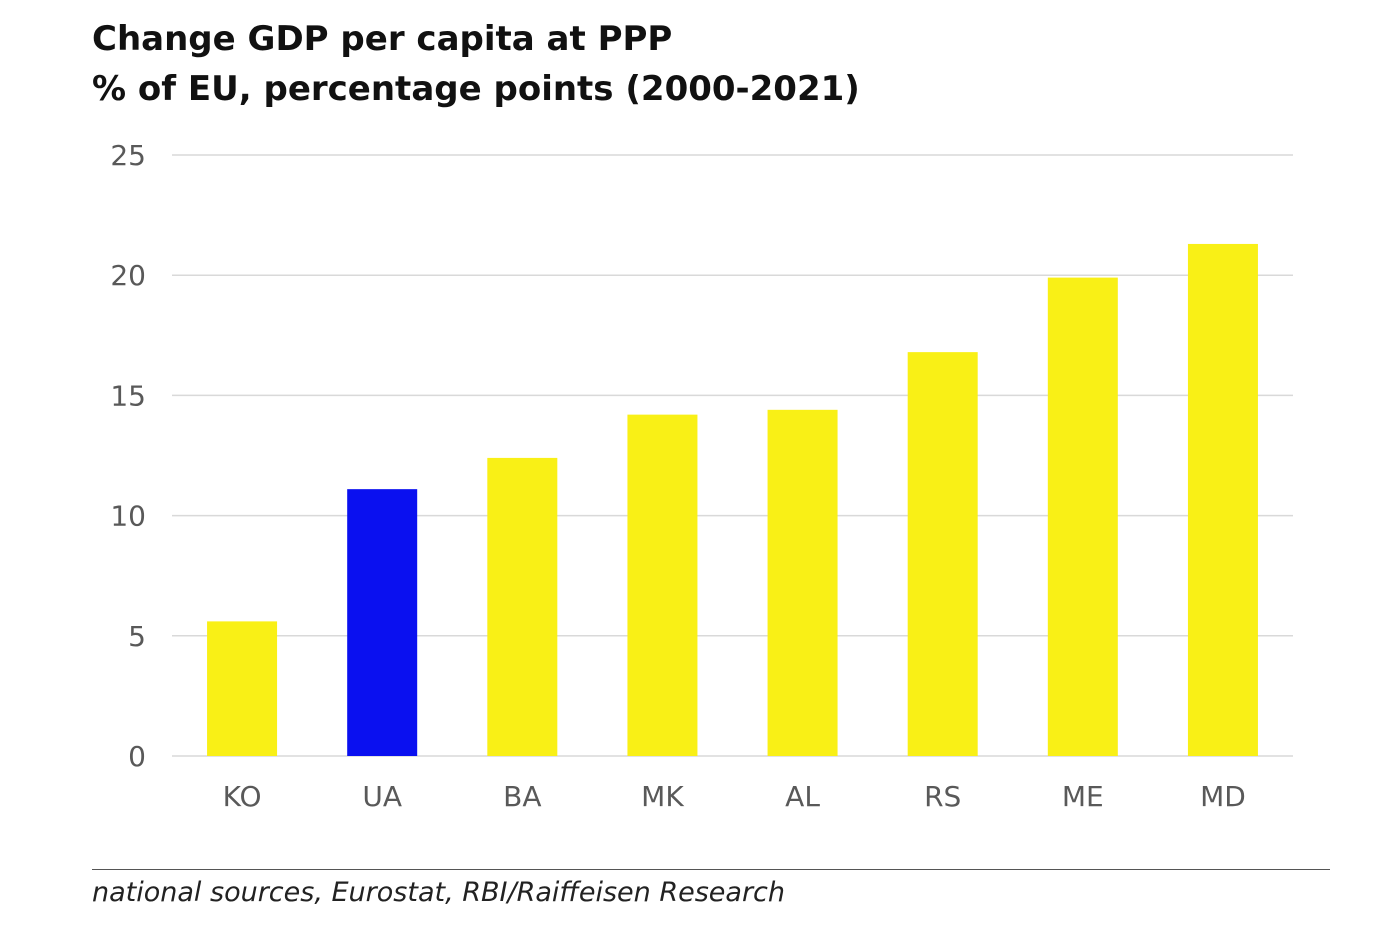 The image size is (1400, 929). What do you see at coordinates (1082, 516) in the screenshot?
I see `bar-me` at bounding box center [1082, 516].